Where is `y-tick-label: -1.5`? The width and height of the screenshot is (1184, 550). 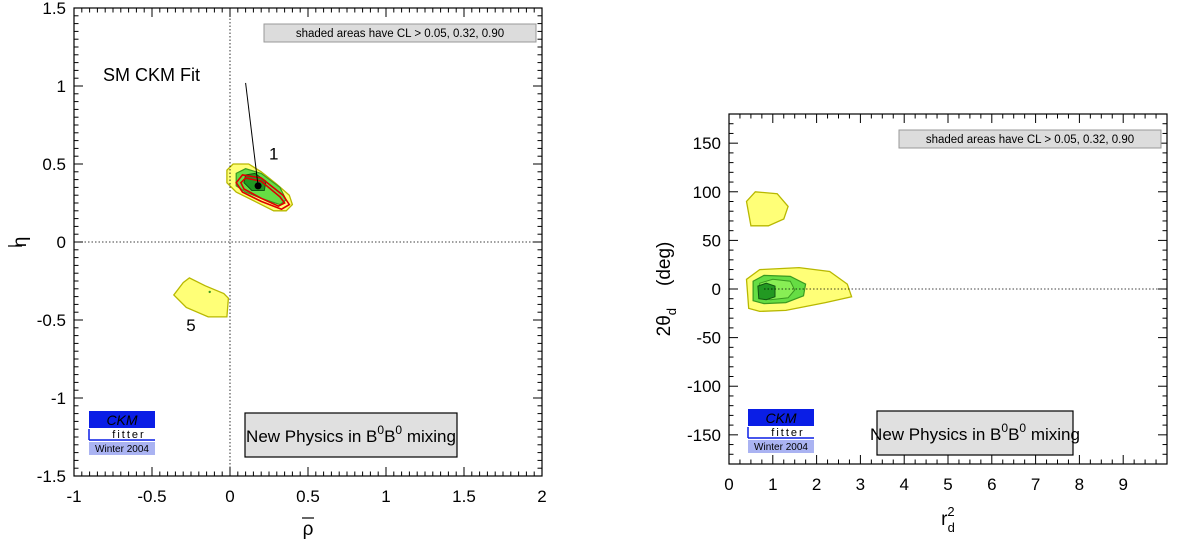
y-tick-label: -1.5 is located at coordinates (51, 476).